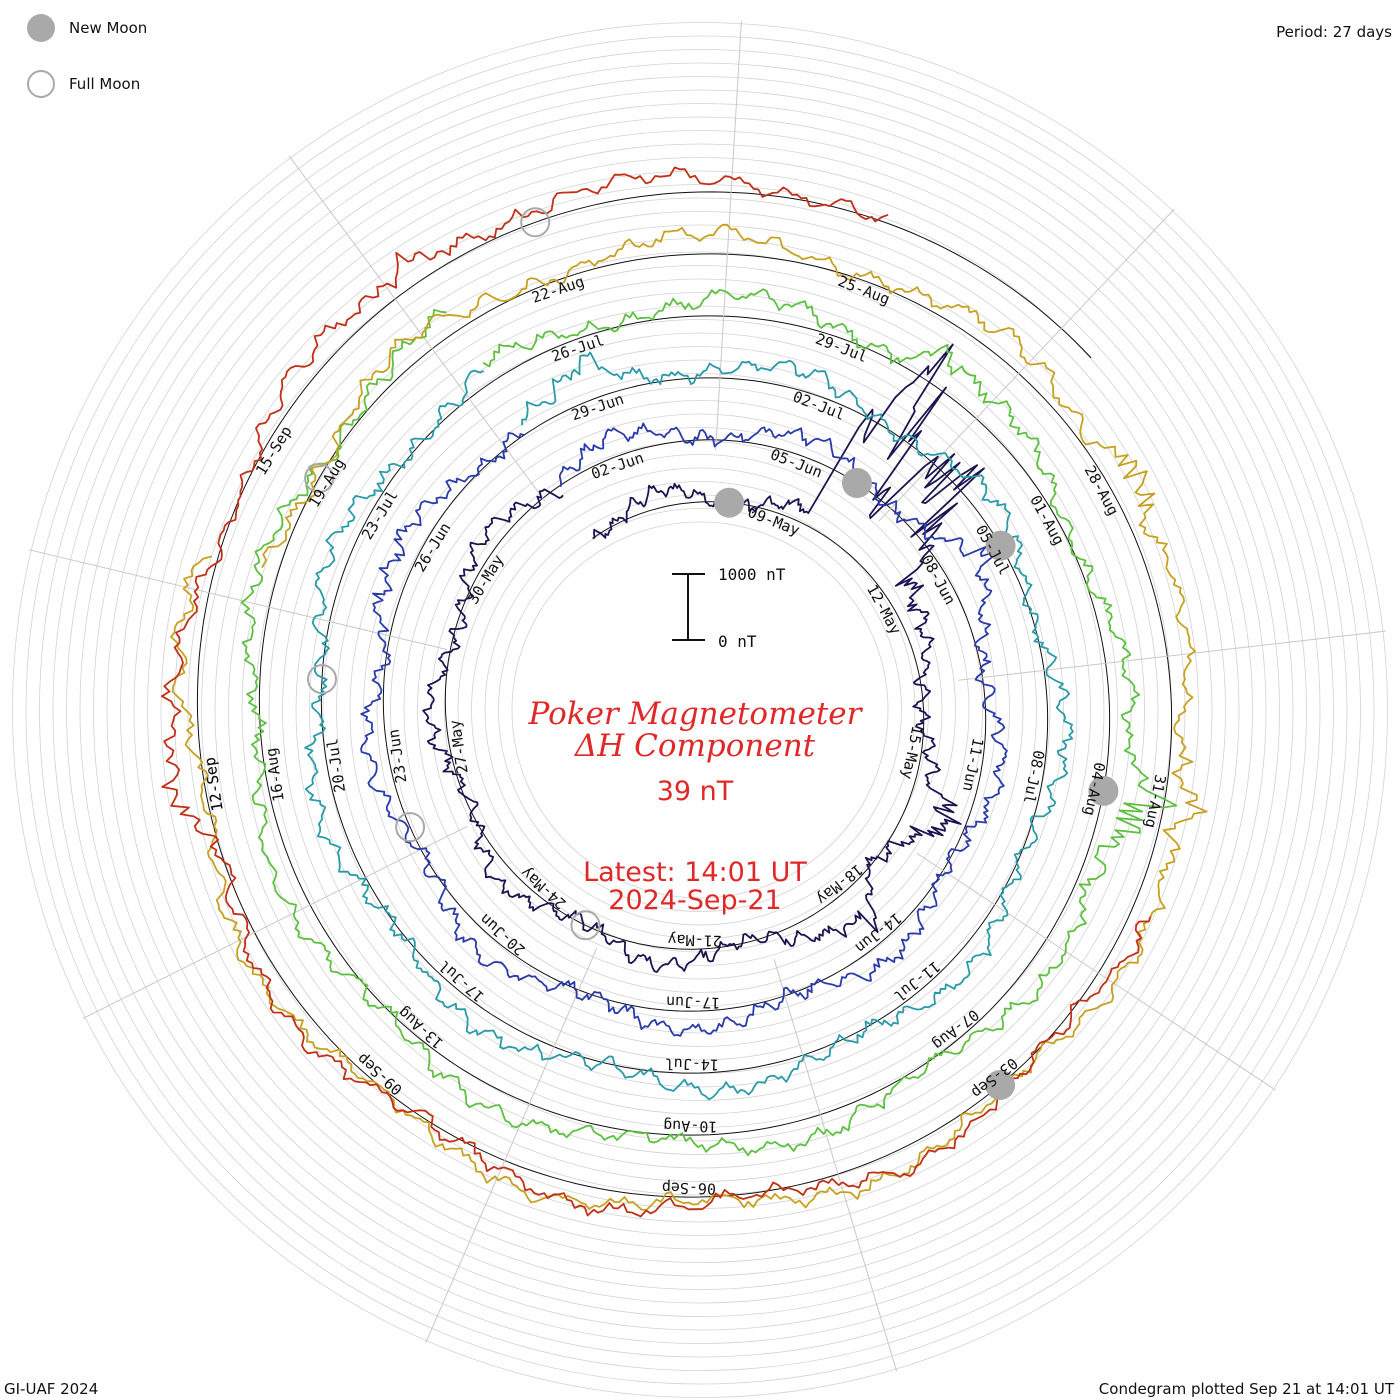  What do you see at coordinates (557, 289) in the screenshot?
I see `date-tick-label: 22-Aug` at bounding box center [557, 289].